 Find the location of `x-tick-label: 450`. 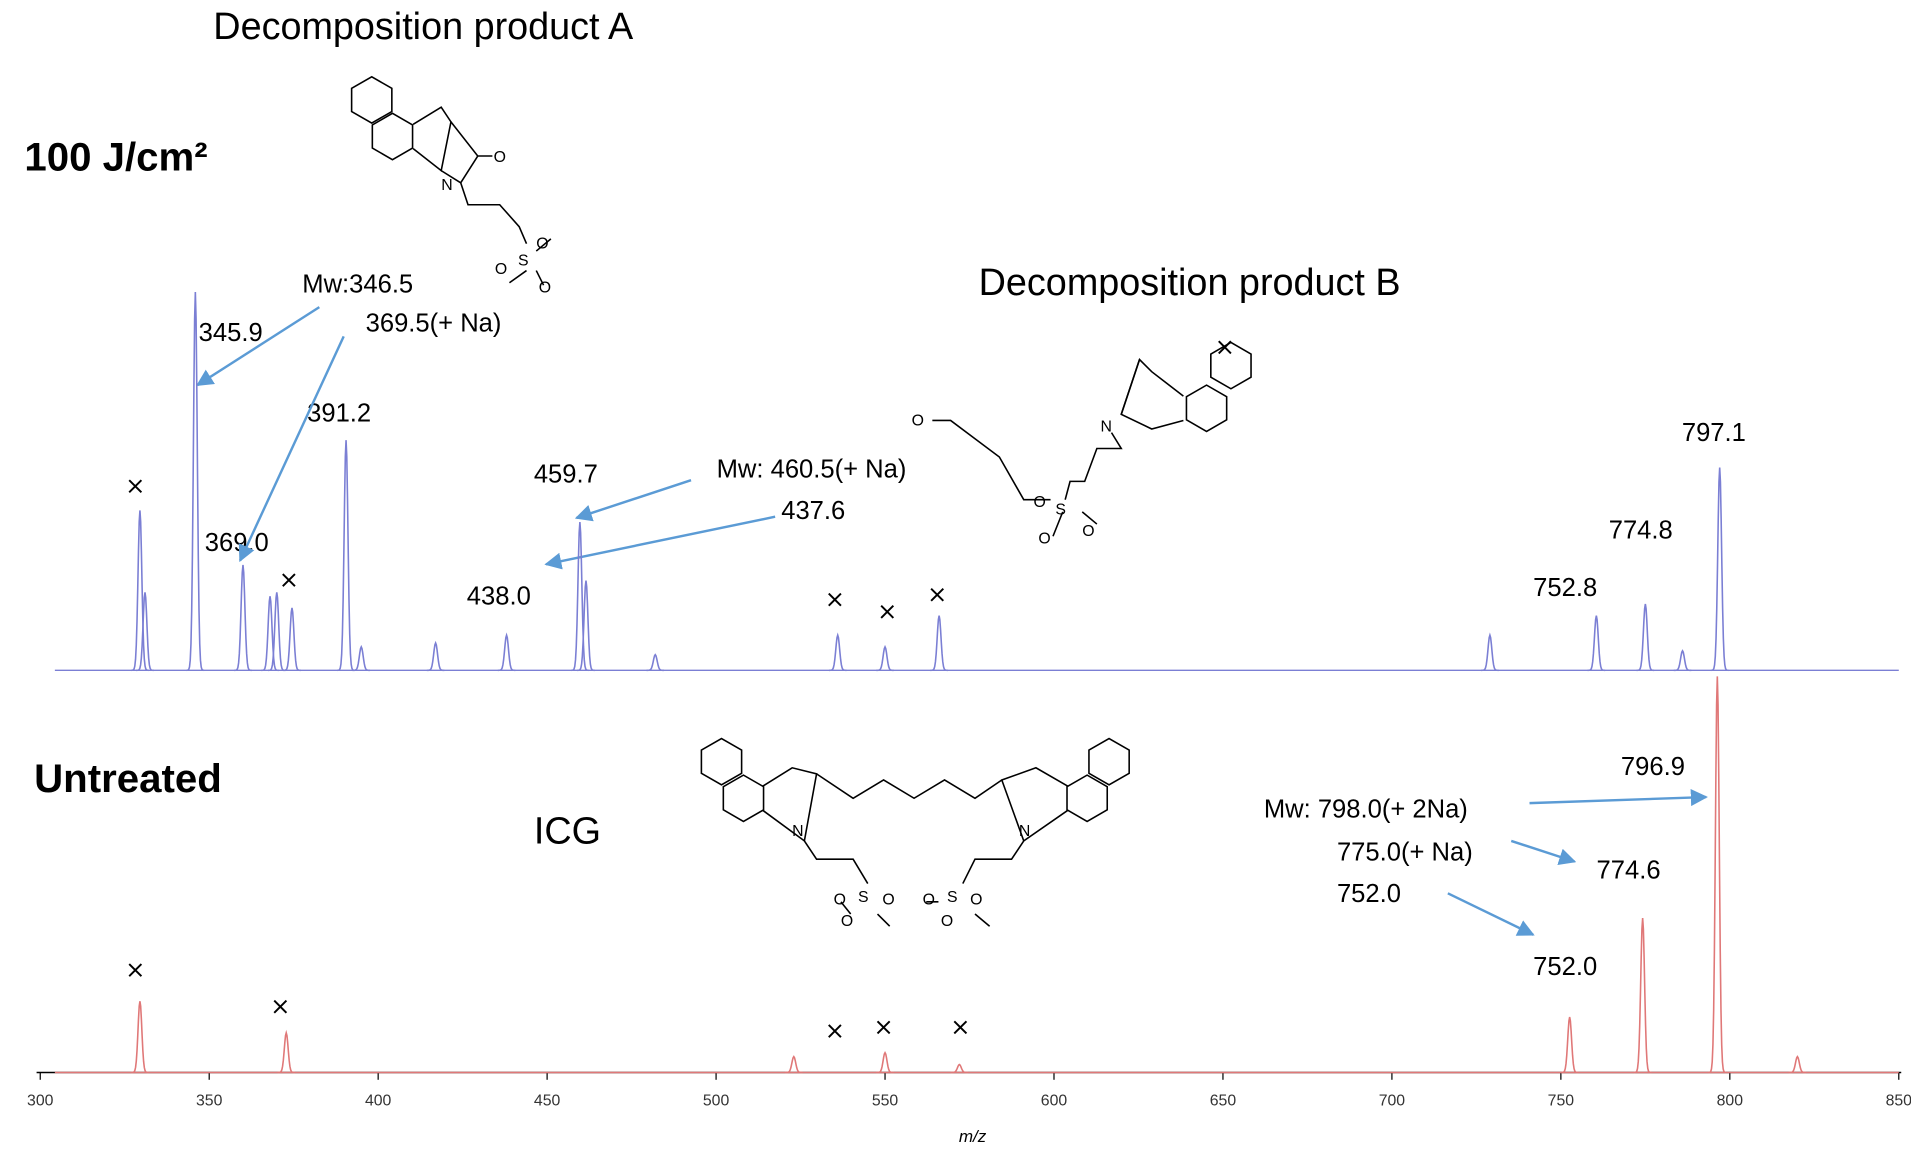

x-tick-label: 450 is located at coordinates (547, 1100).